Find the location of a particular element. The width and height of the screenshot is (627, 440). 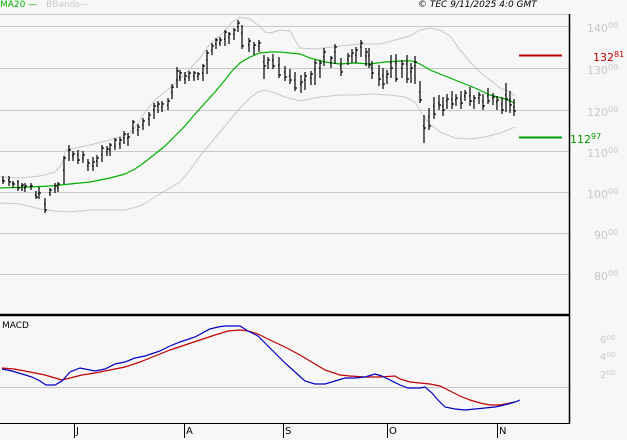

support-int: 112 is located at coordinates (580, 139).